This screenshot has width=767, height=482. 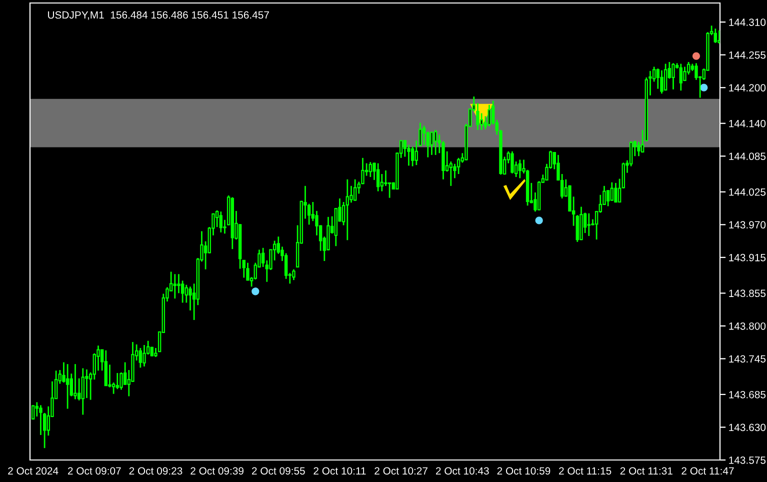 What do you see at coordinates (340, 471) in the screenshot?
I see `x-tick-label: 2 Oct 10:11` at bounding box center [340, 471].